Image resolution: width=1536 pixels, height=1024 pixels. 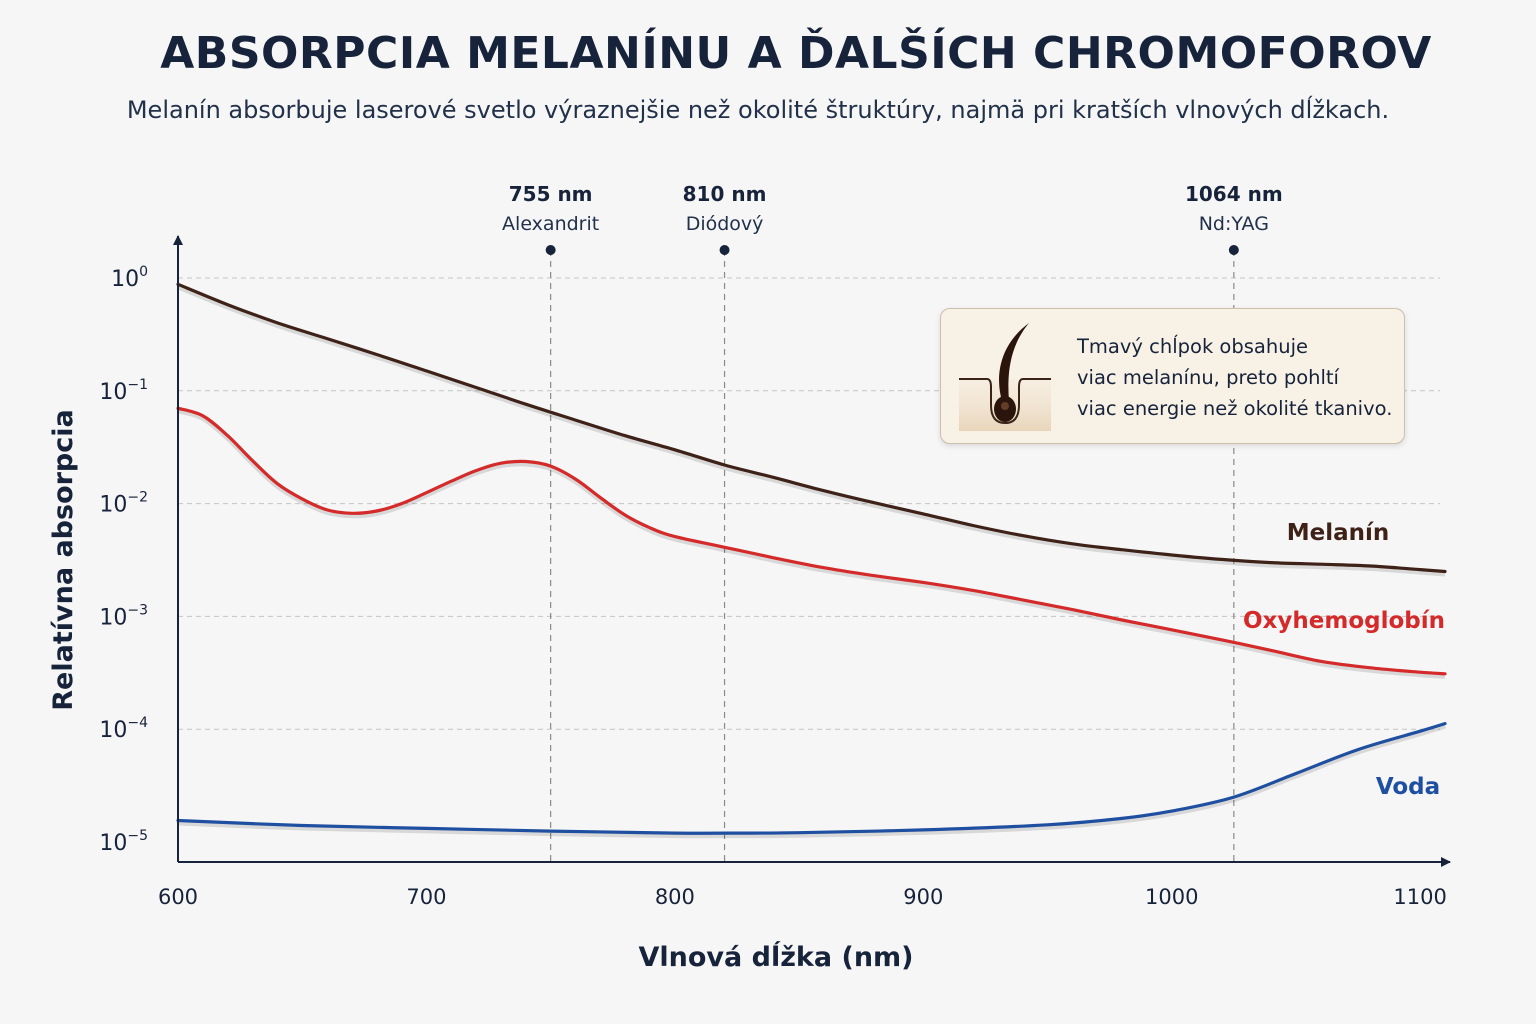 What do you see at coordinates (1171, 897) in the screenshot?
I see `x-tick-label: 1000` at bounding box center [1171, 897].